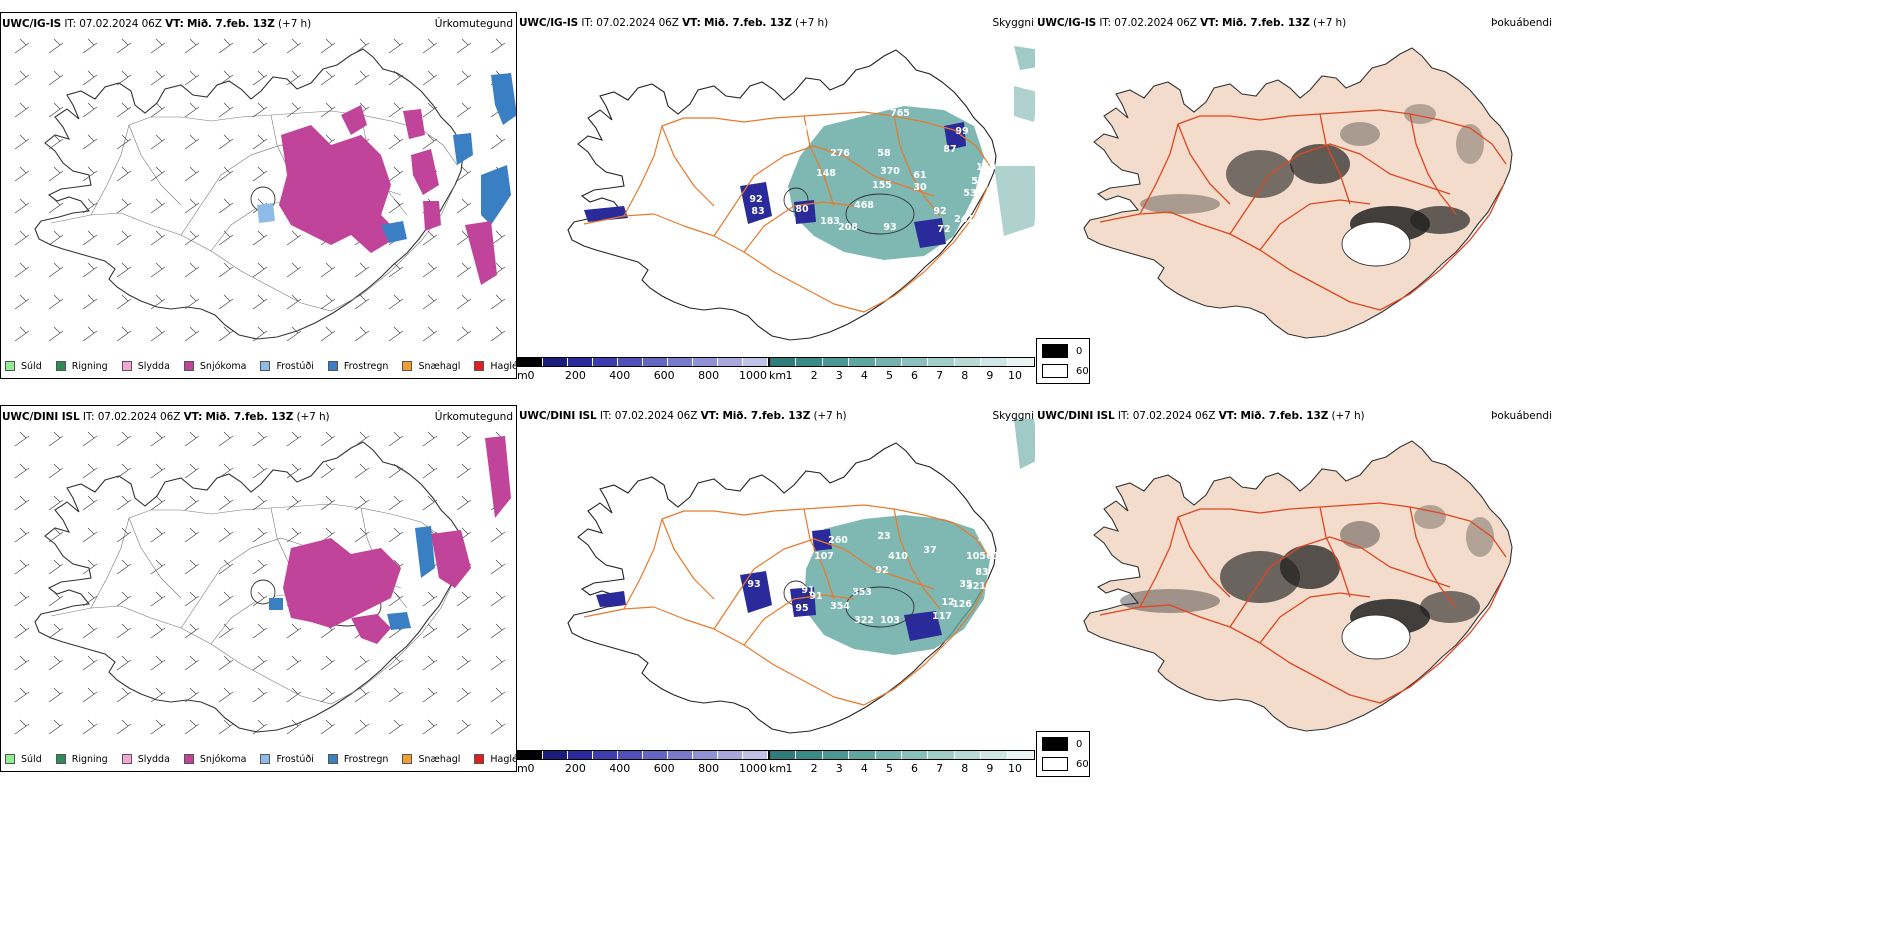 The image size is (1900, 950). What do you see at coordinates (807, 590) in the screenshot?
I see `visibility-value-label: 91` at bounding box center [807, 590].